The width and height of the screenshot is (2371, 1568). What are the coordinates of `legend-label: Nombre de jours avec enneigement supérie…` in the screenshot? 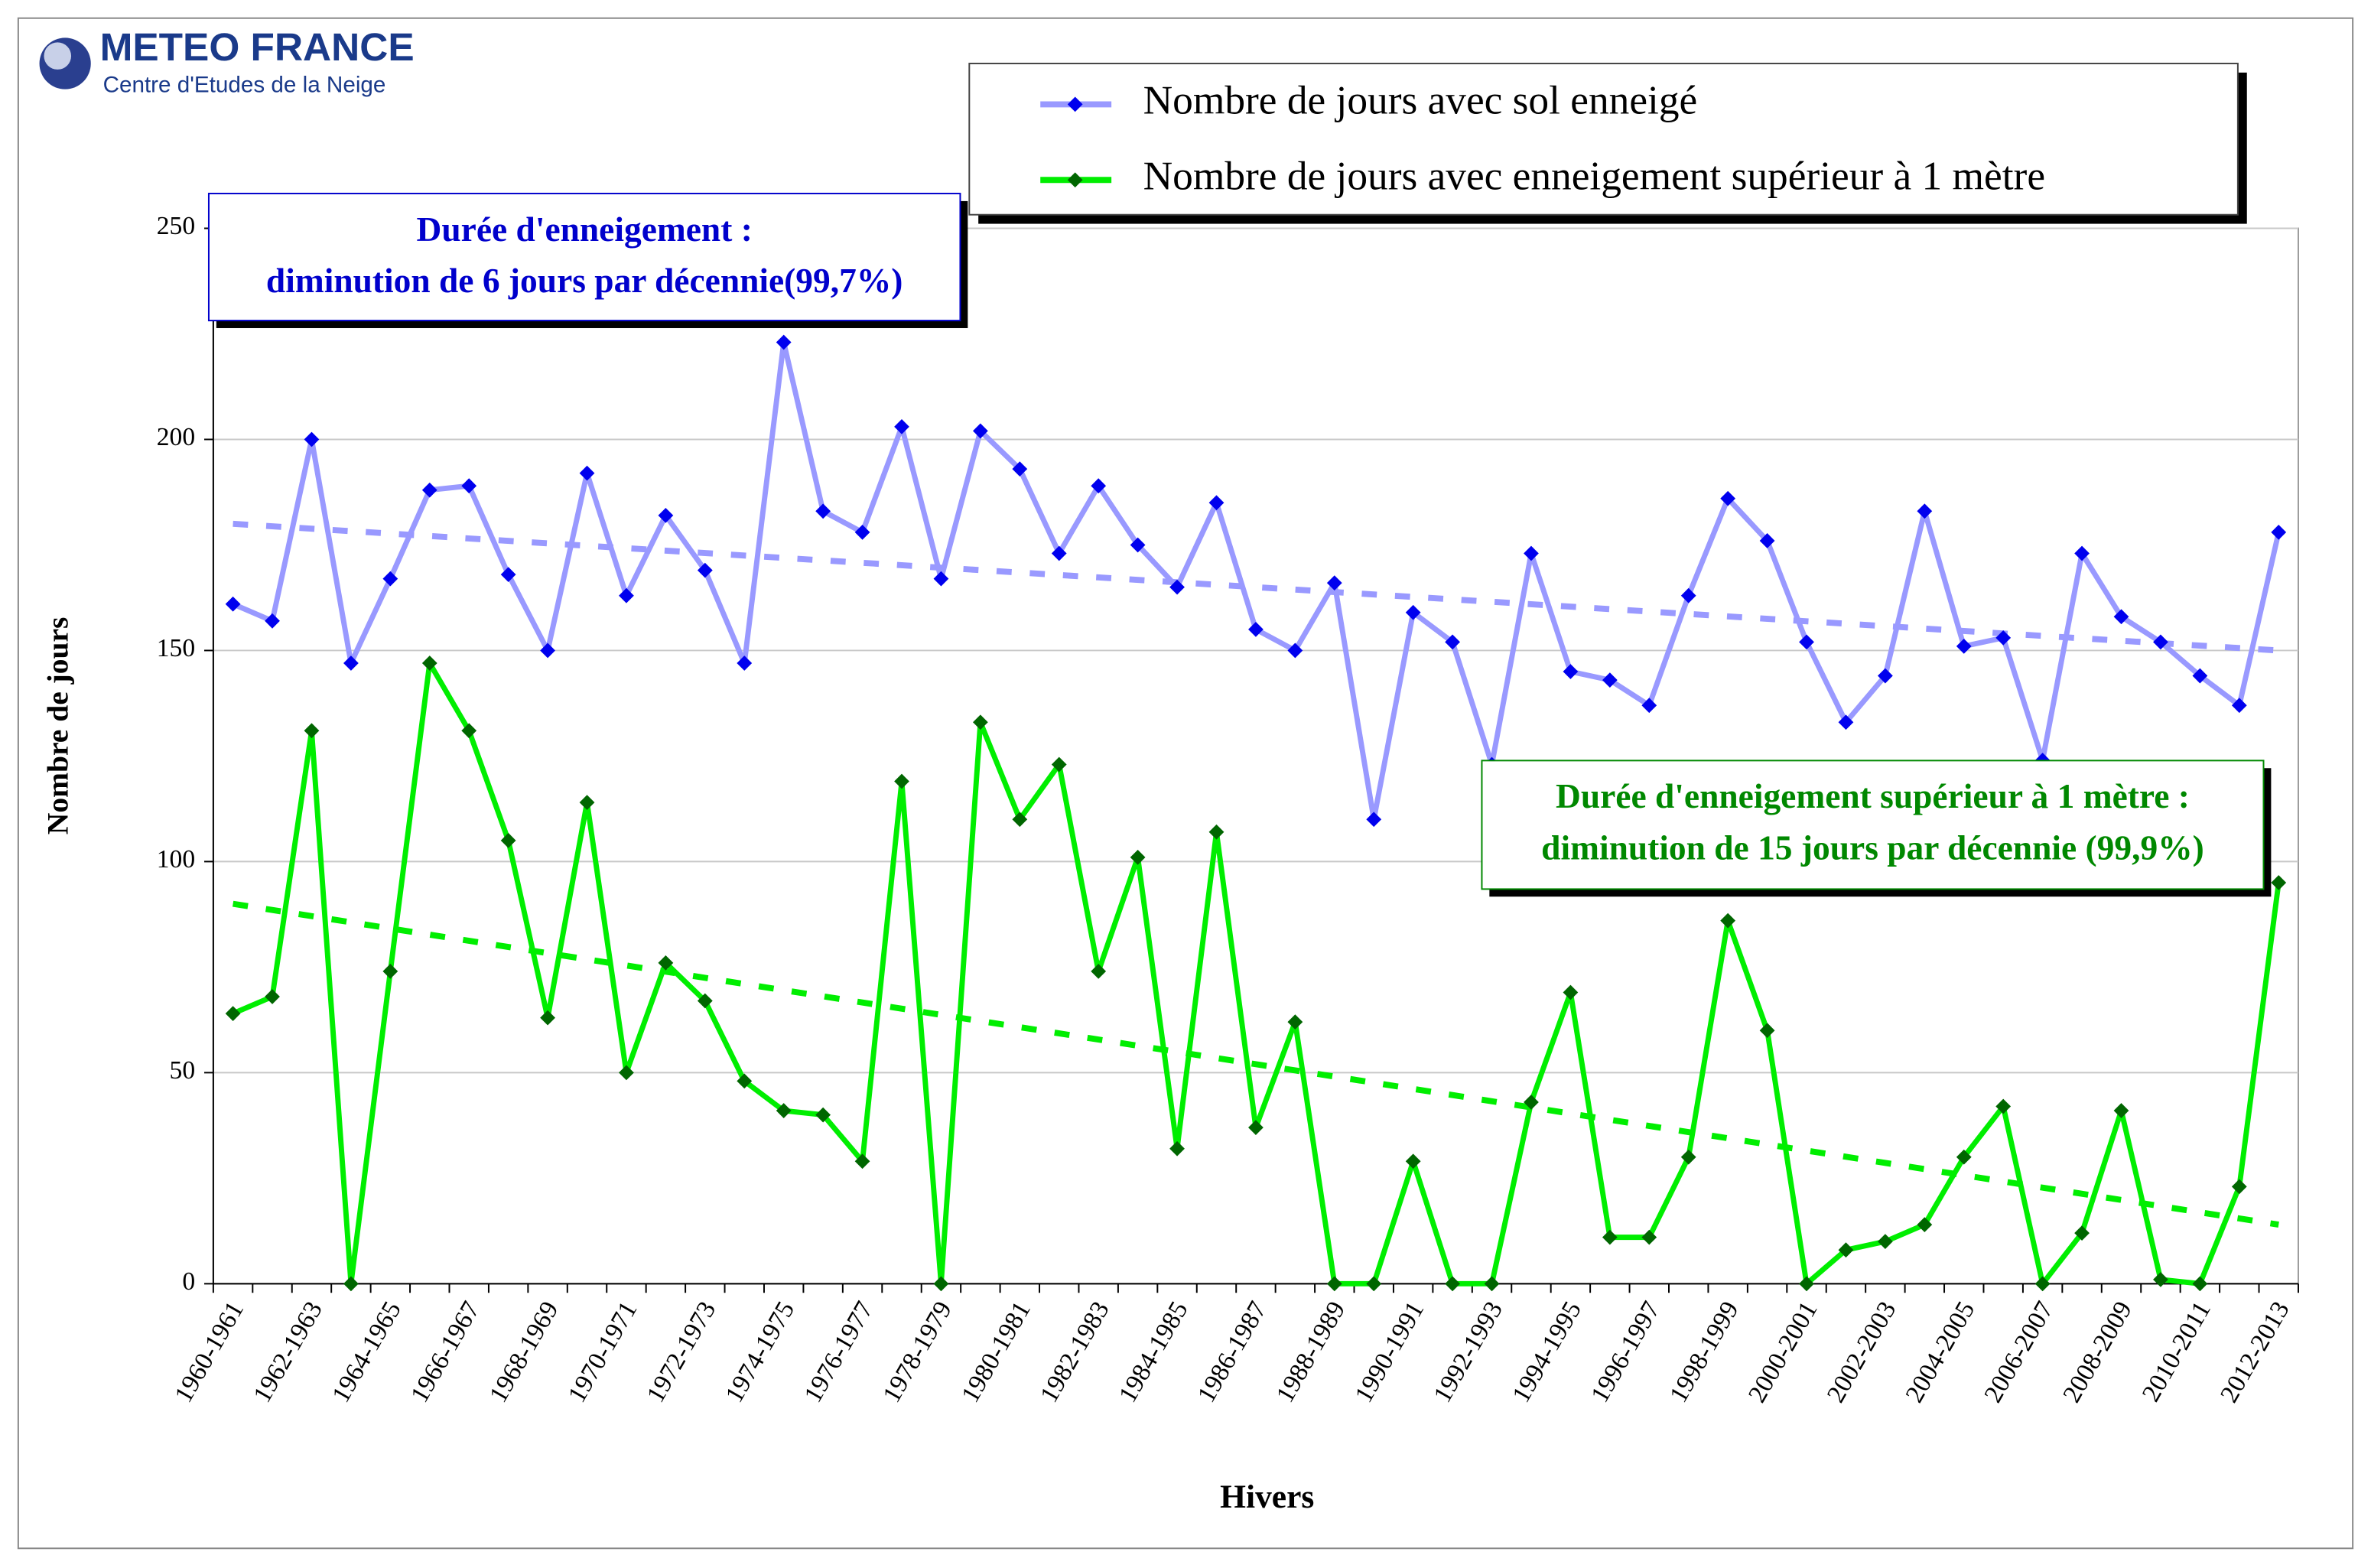 It's located at (1594, 175).